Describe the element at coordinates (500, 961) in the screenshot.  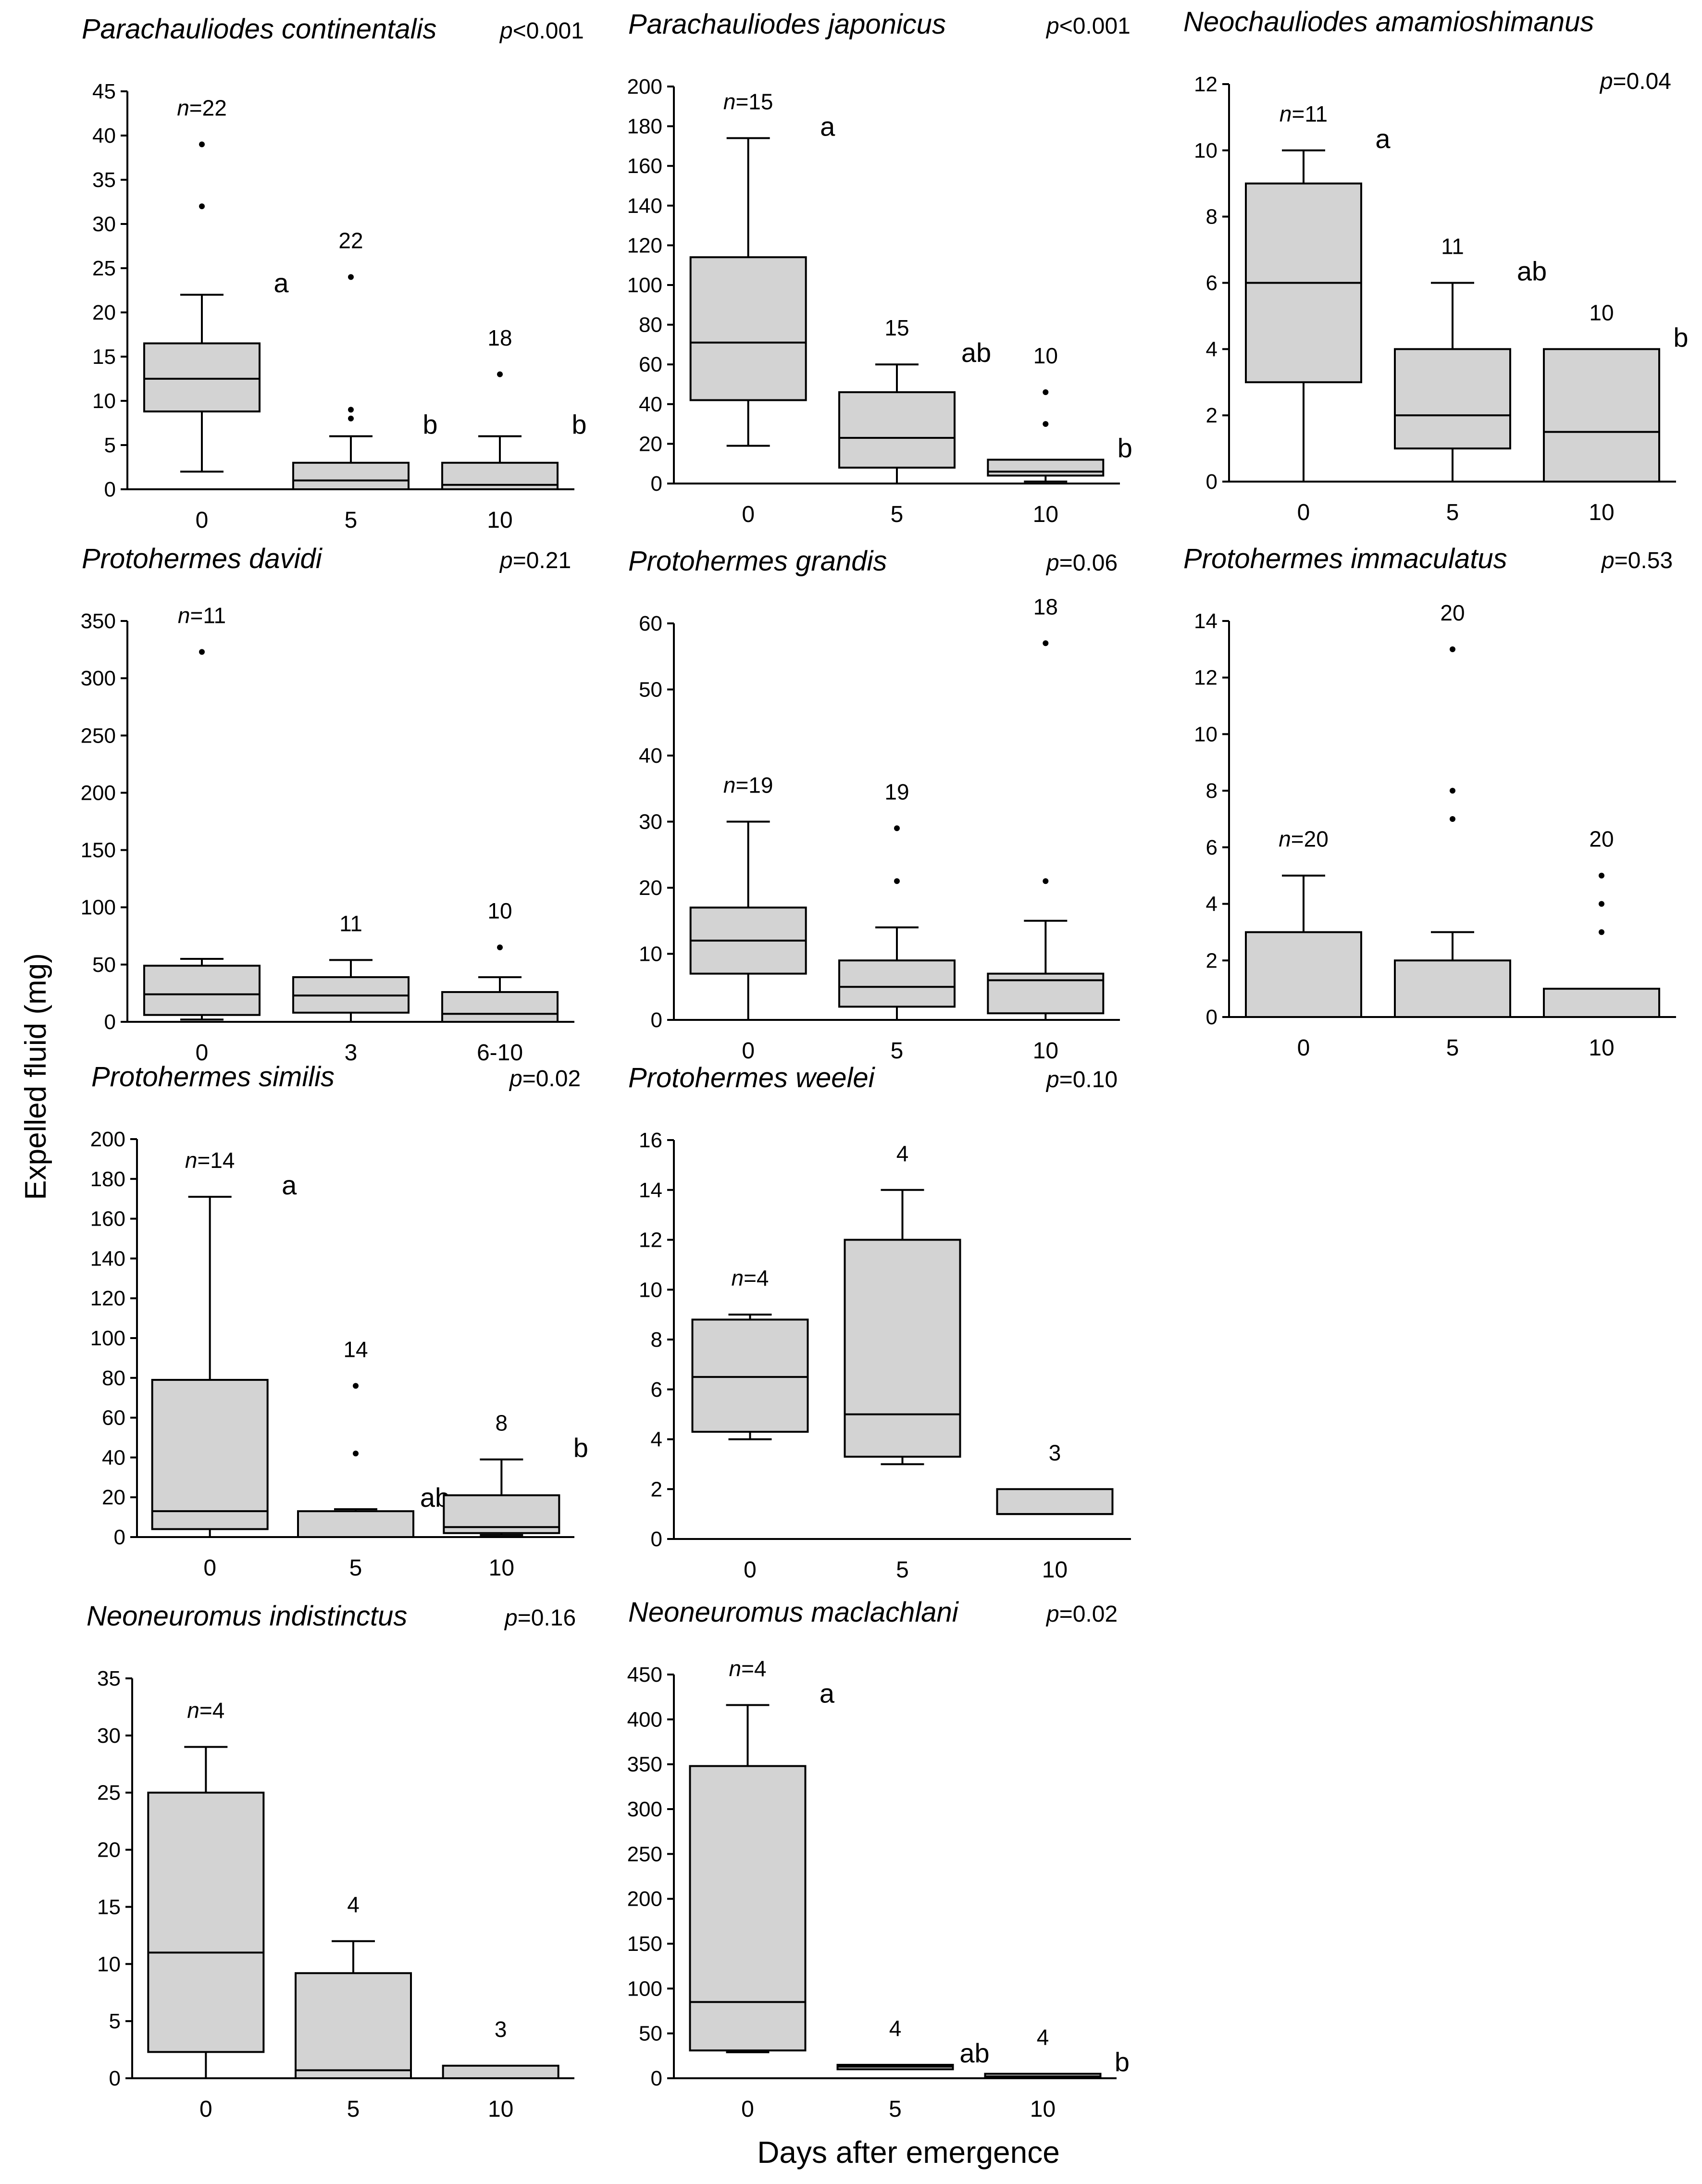
I see `box-group: 10` at that location.